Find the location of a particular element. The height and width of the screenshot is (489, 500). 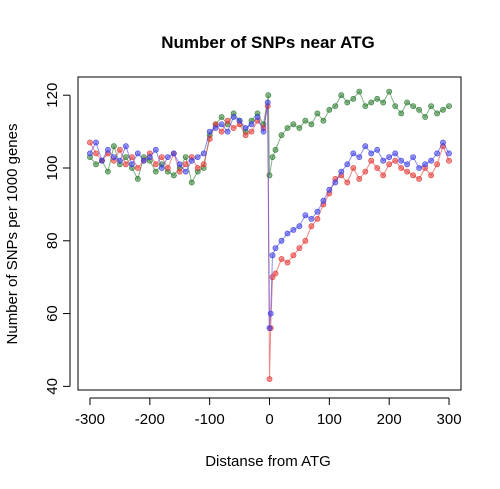

y-tick-label: 100 is located at coordinates (52, 167).